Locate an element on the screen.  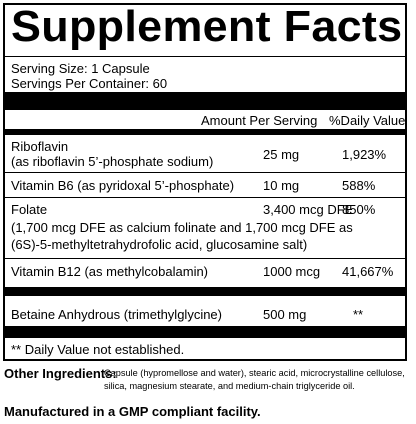
nutrient-amount: 25 mg is located at coordinates (281, 154).